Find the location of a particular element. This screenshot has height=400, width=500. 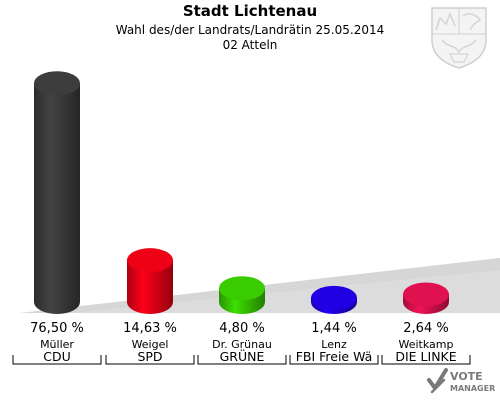

party-label: DIE LINKE is located at coordinates (425, 356).